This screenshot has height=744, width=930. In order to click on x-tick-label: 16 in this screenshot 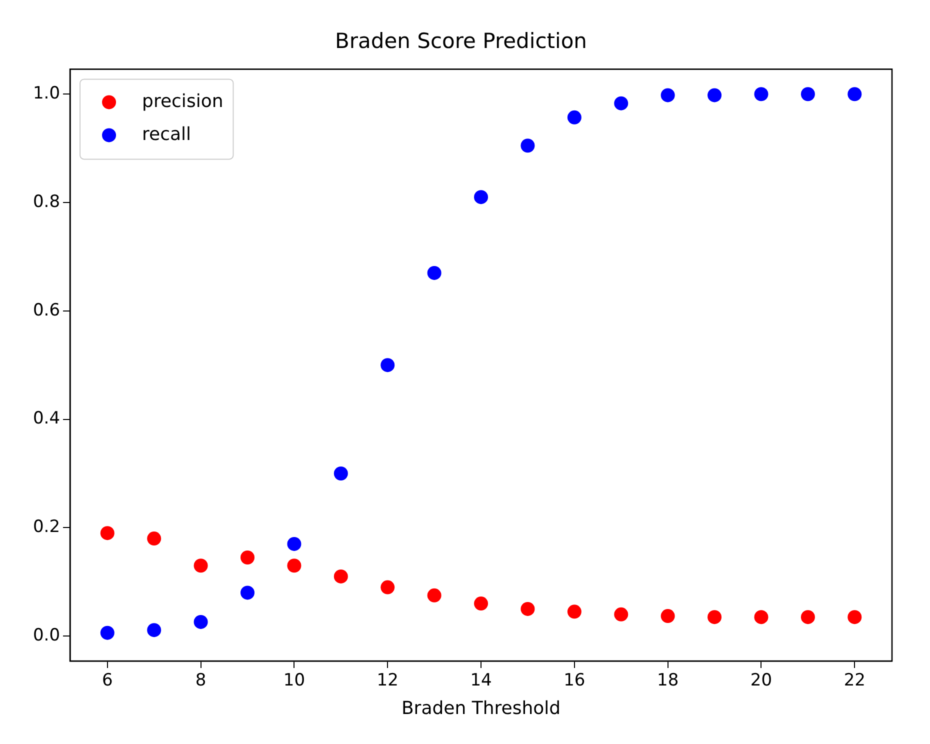, I will do `click(575, 680)`.